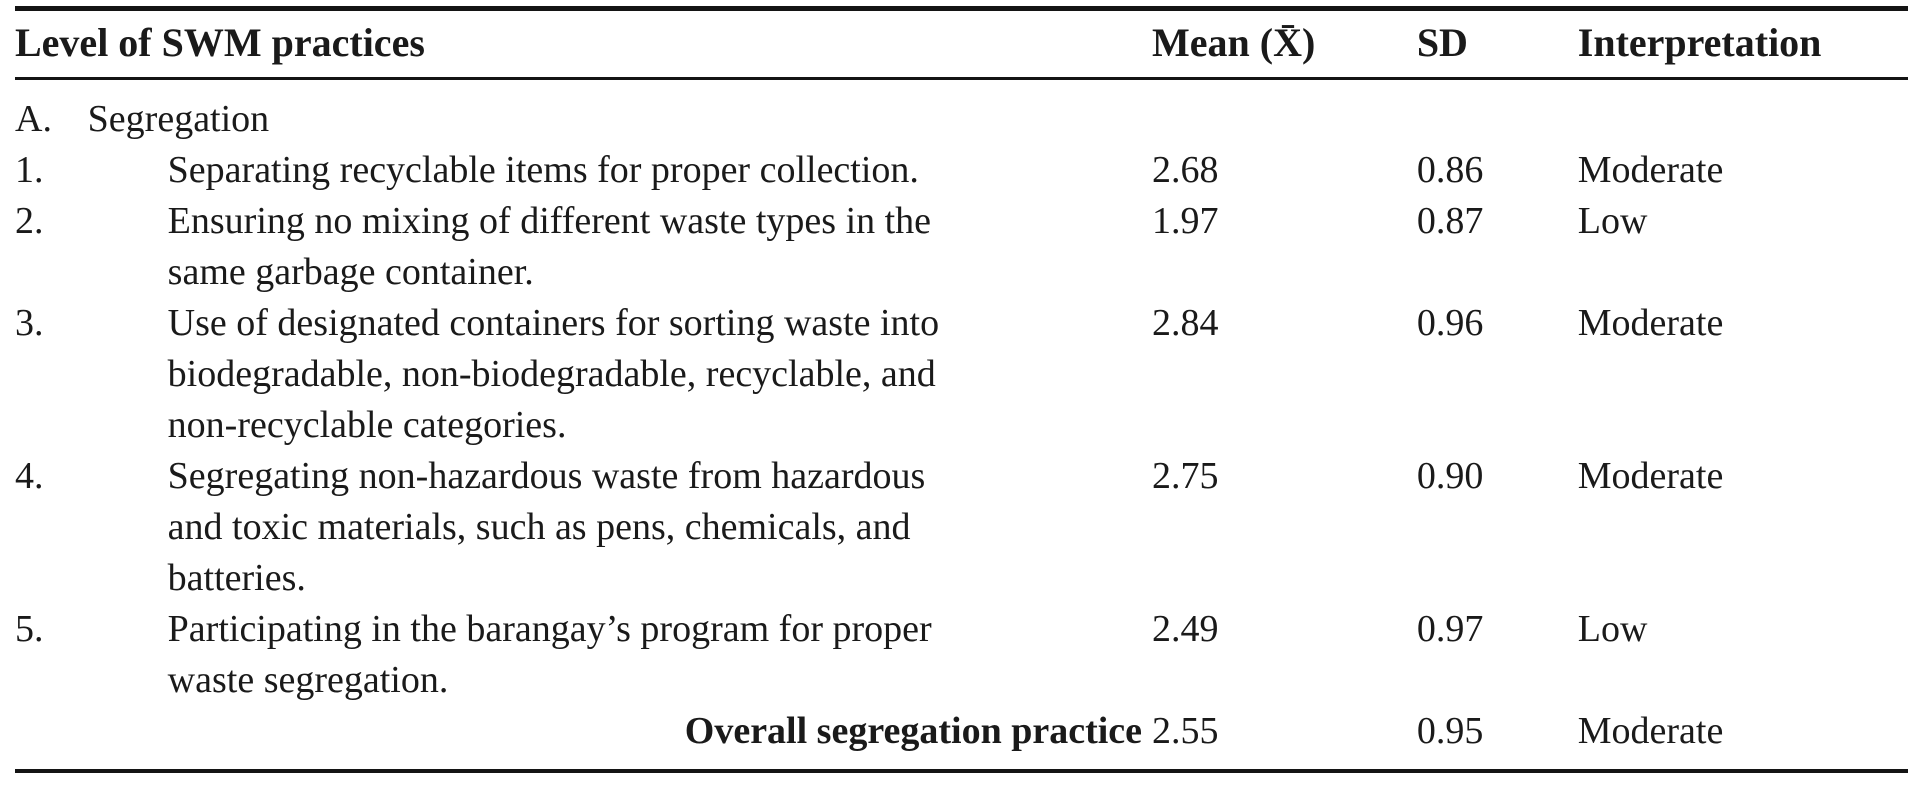 The image size is (1923, 804). I want to click on sd-value: 0.96, so click(1450, 323).